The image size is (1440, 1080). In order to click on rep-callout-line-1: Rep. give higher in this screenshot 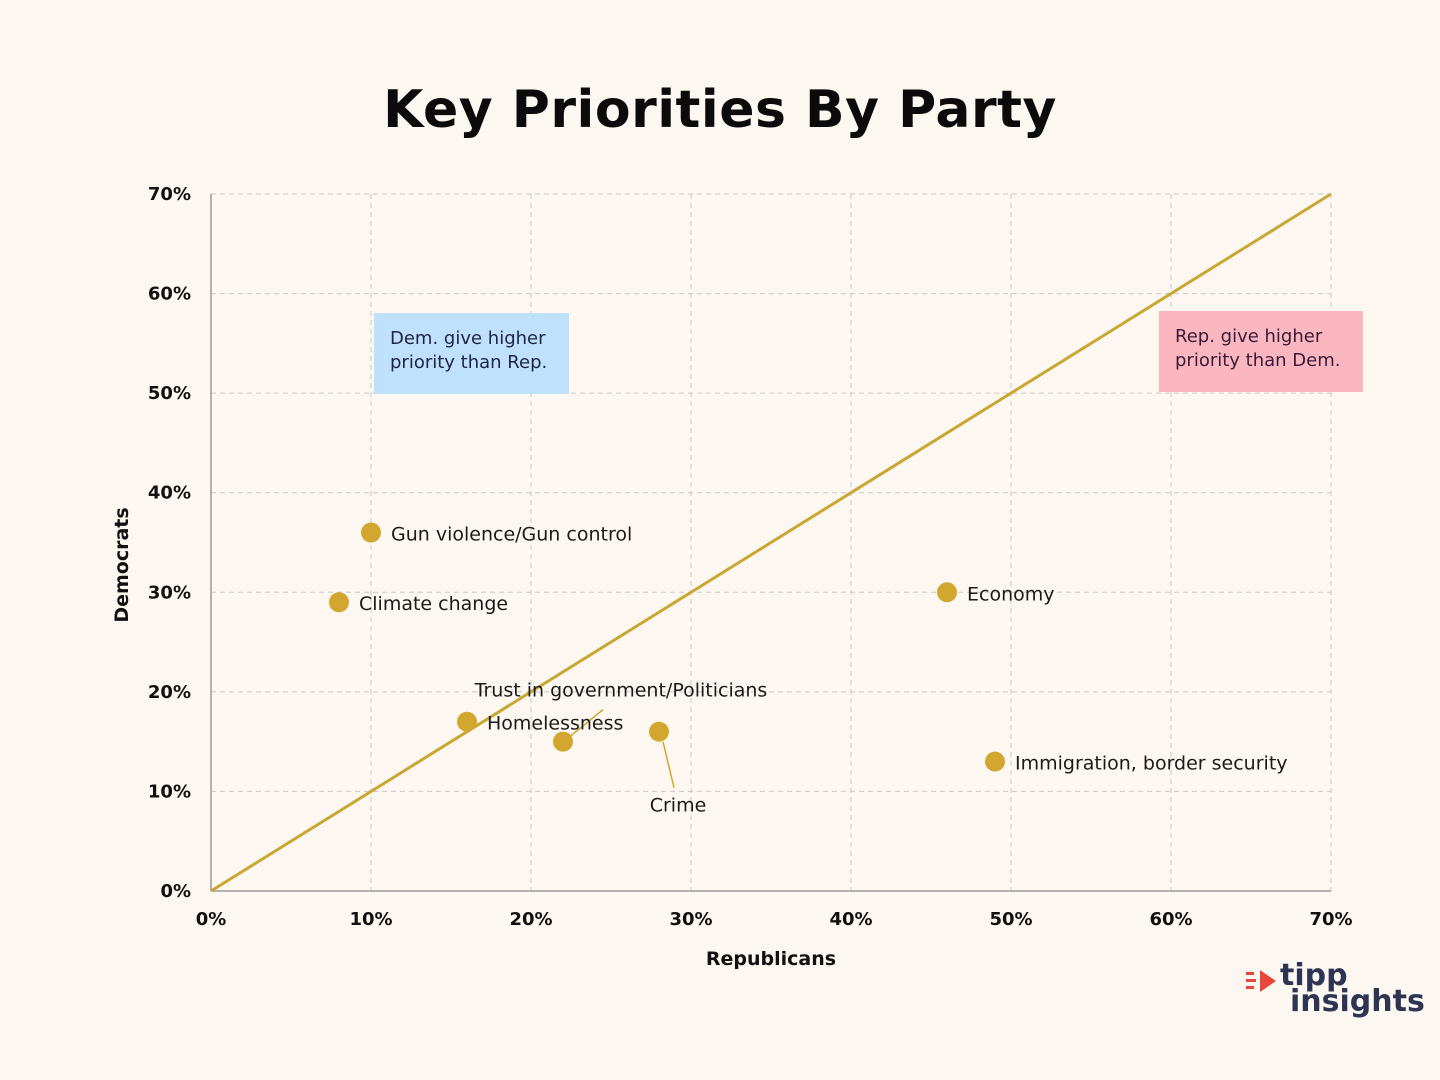, I will do `click(1249, 336)`.